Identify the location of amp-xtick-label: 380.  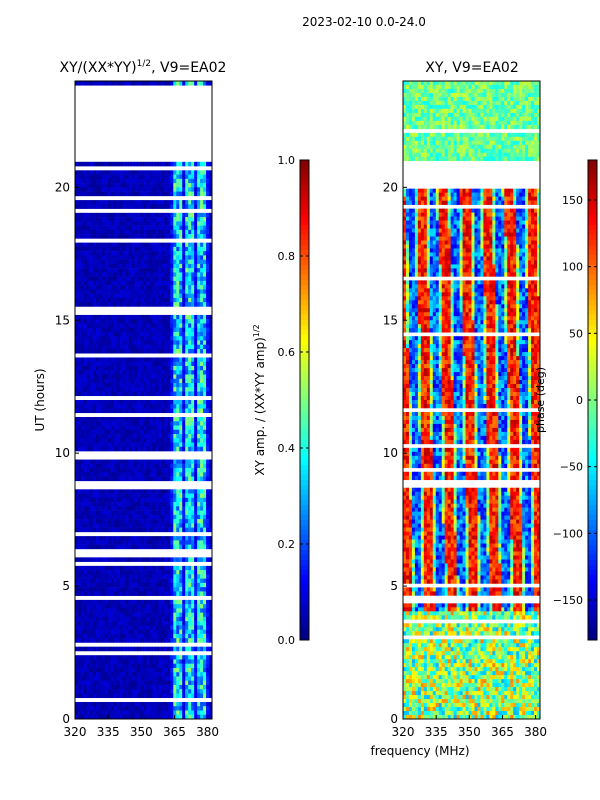
(207, 732).